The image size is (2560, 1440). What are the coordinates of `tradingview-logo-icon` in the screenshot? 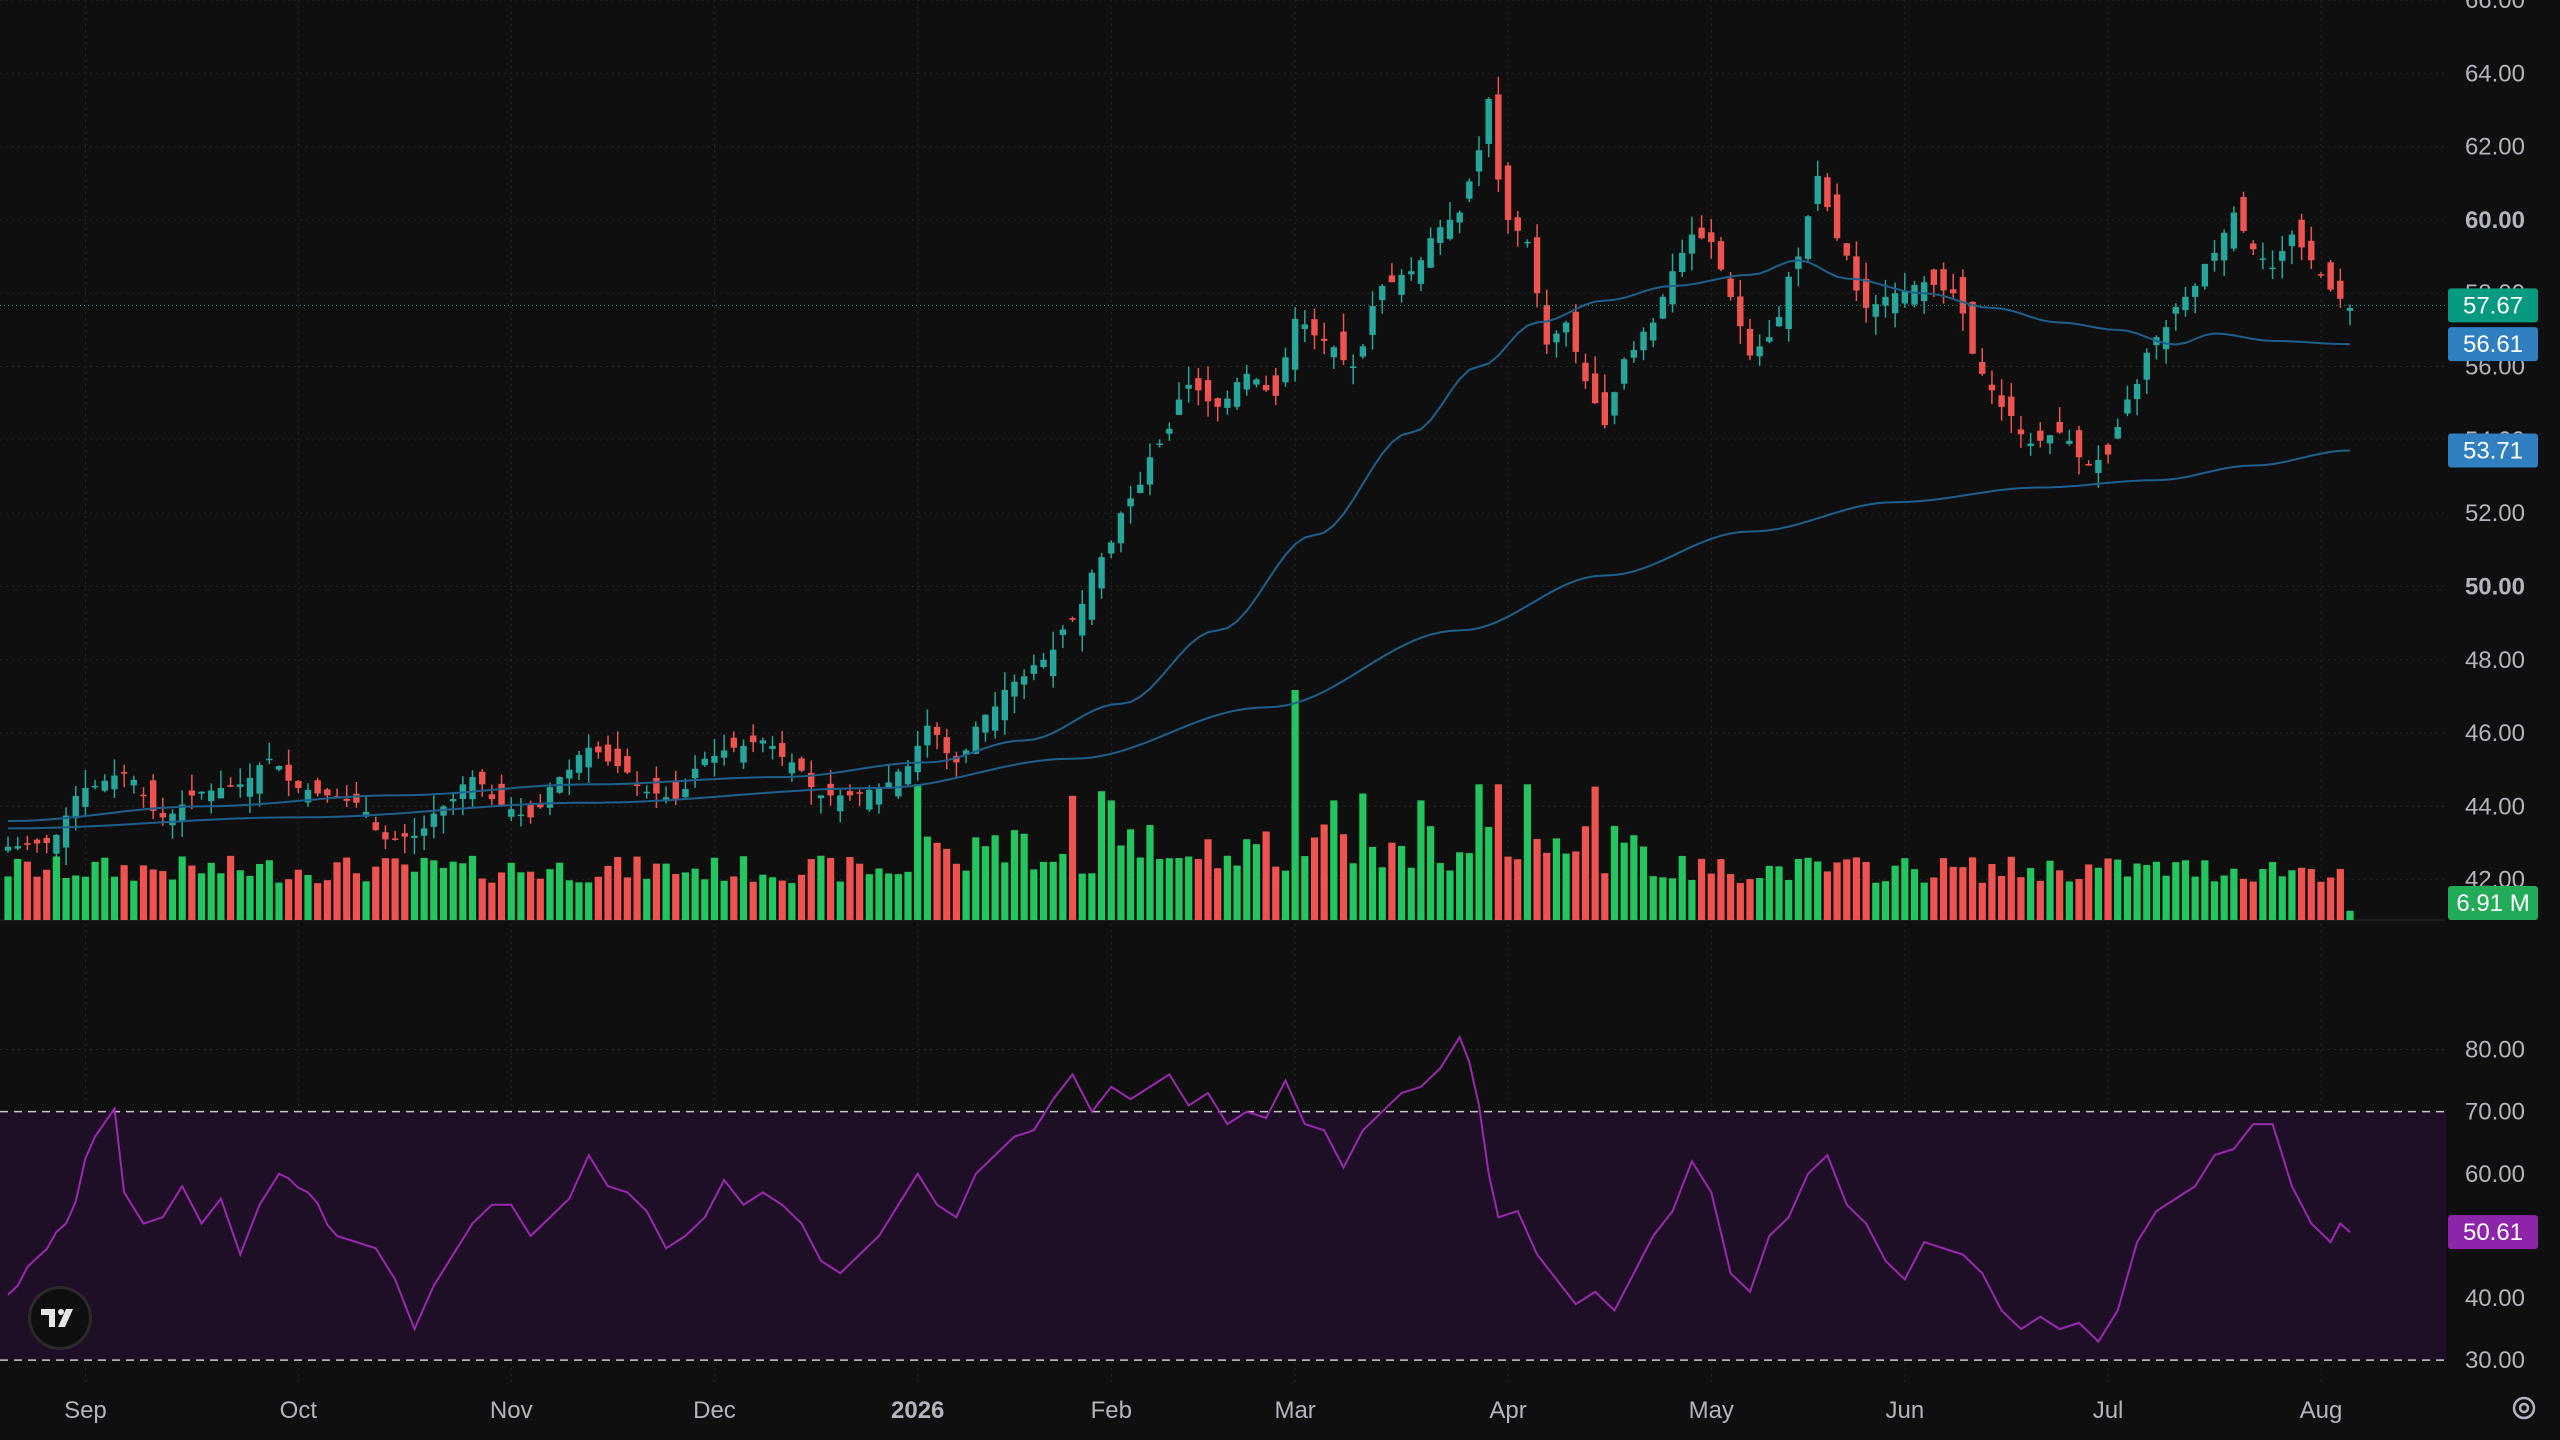 It's located at (57, 1318).